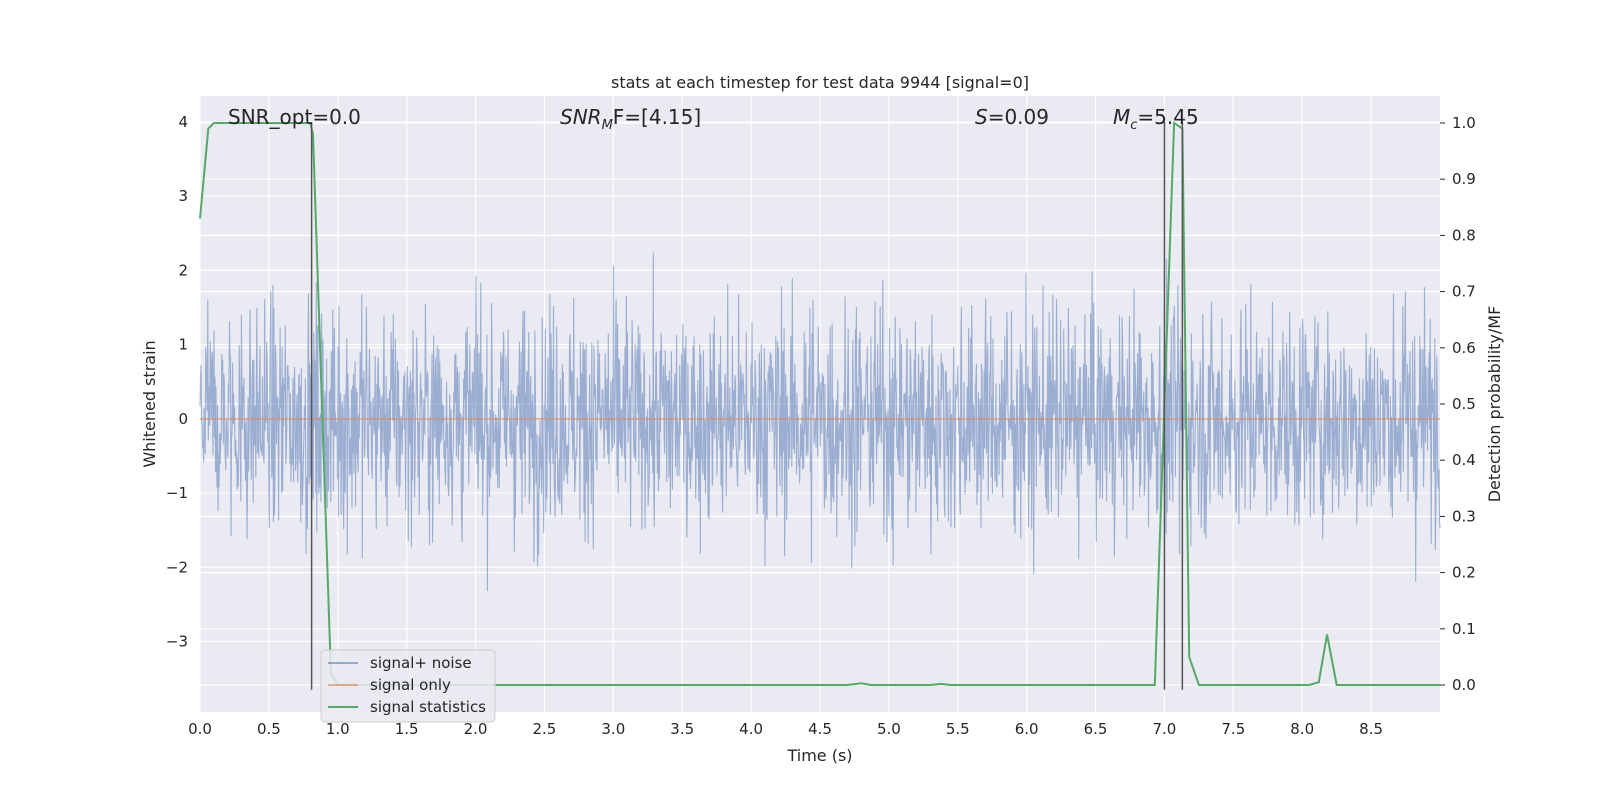 The width and height of the screenshot is (1600, 800). Describe the element at coordinates (1027, 729) in the screenshot. I see `x-tick-label: 6.0` at that location.